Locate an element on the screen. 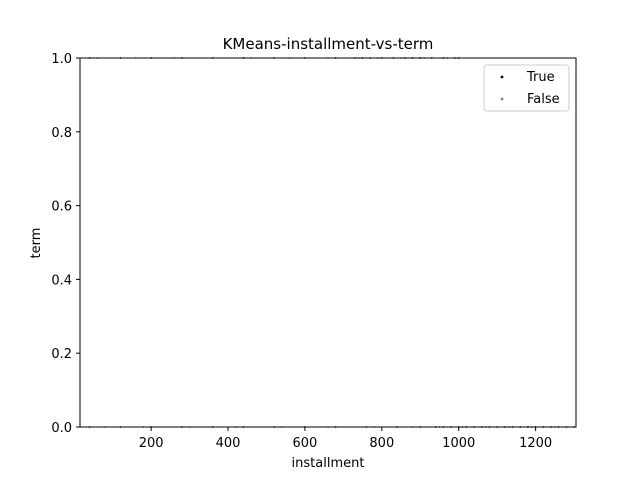 The image size is (640, 480). x-tick-label: 800 is located at coordinates (381, 443).